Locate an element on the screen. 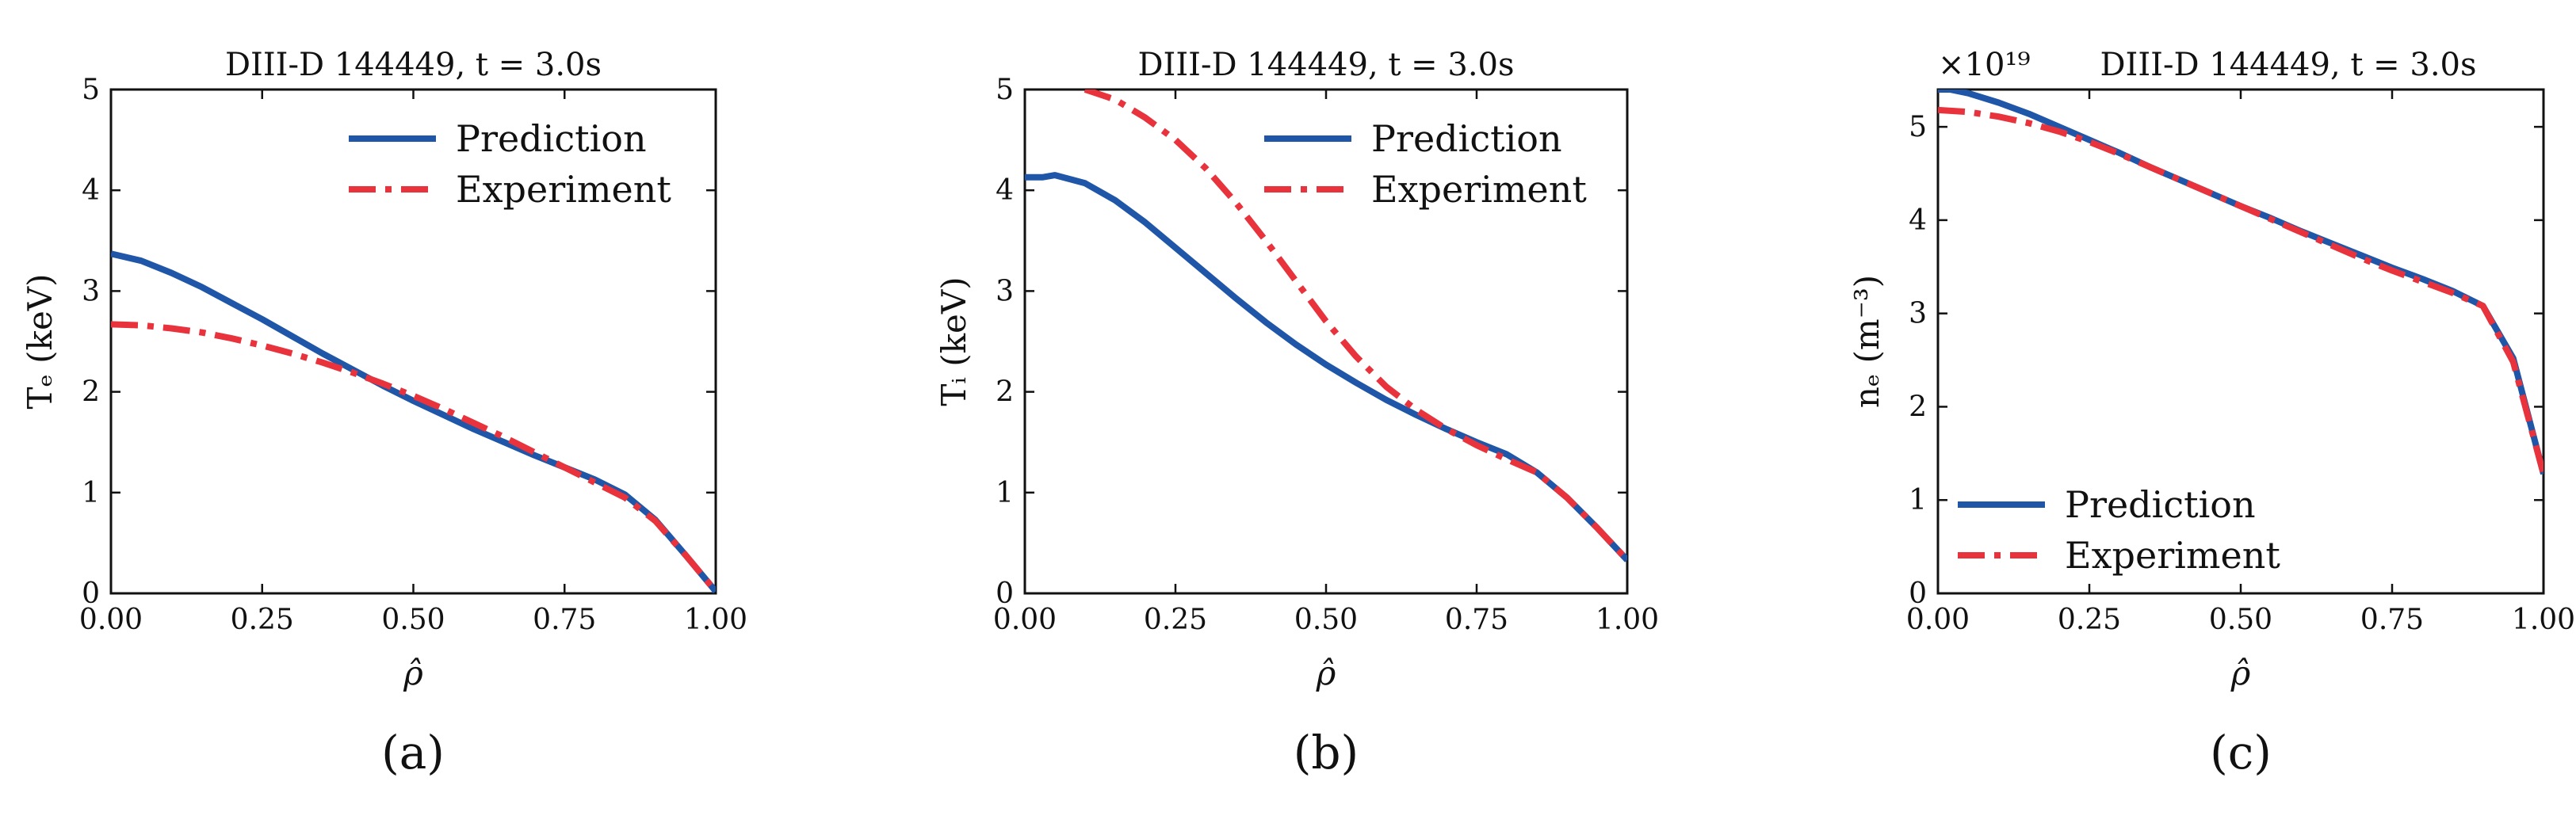 The image size is (2576, 831). panel-caption: (a) is located at coordinates (413, 753).